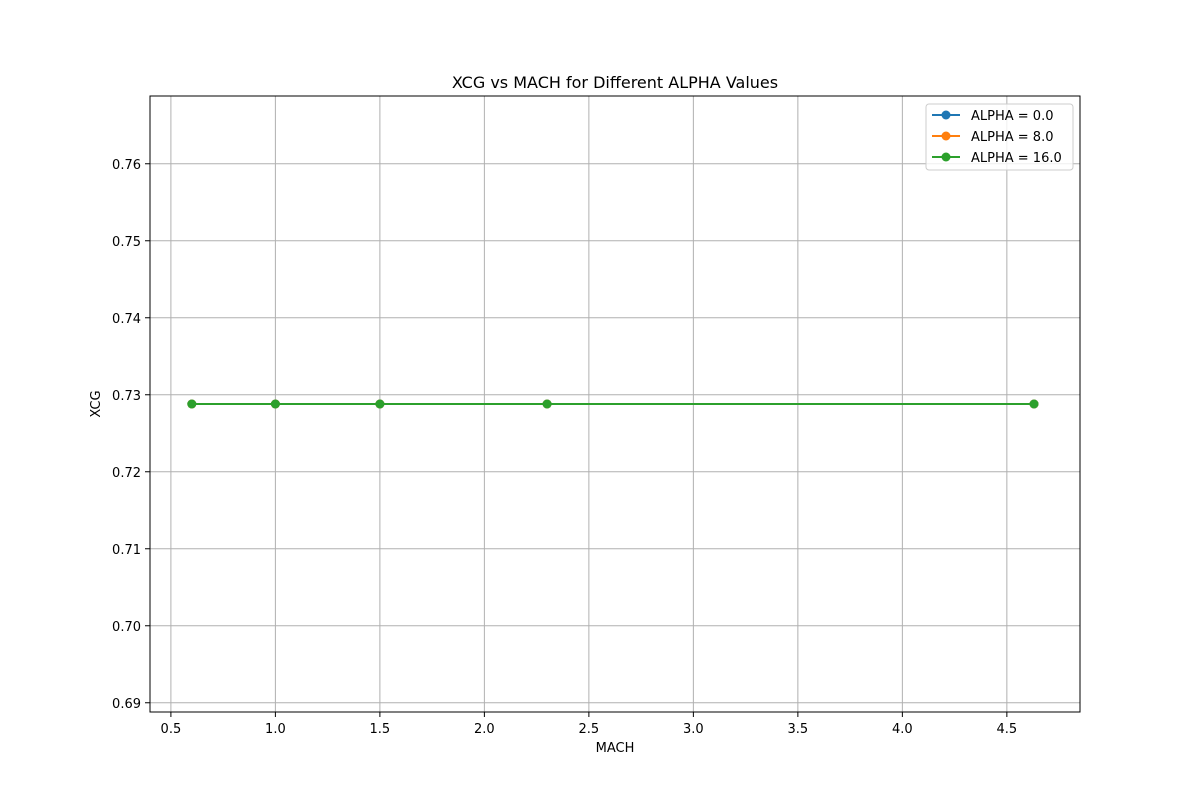 This screenshot has height=800, width=1200. I want to click on plot-series, so click(613, 404).